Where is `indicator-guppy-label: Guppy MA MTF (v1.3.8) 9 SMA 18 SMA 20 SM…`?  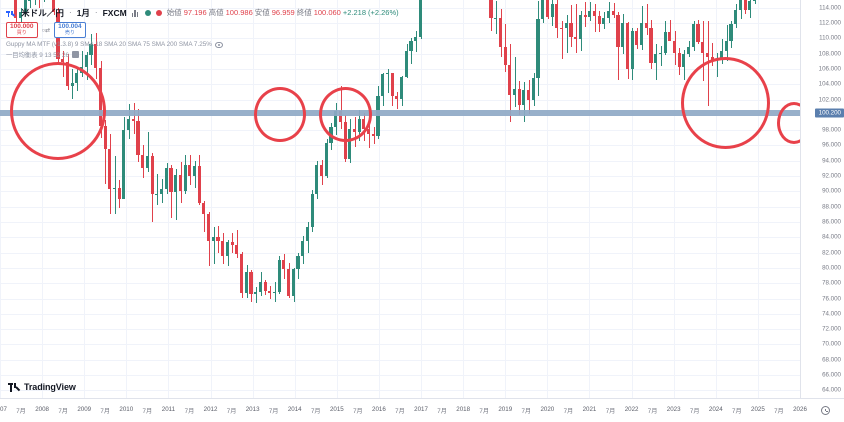 indicator-guppy-label: Guppy MA MTF (v1.3.8) 9 SMA 18 SMA 20 SM… is located at coordinates (109, 44).